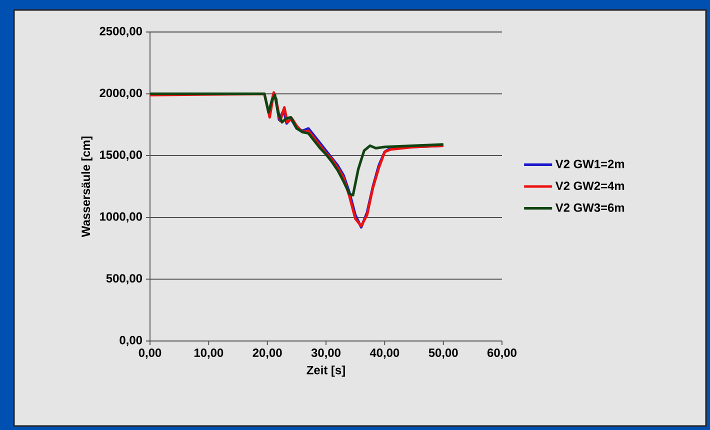 This screenshot has height=430, width=710. I want to click on y-tick-label: 1500,00, so click(121, 155).